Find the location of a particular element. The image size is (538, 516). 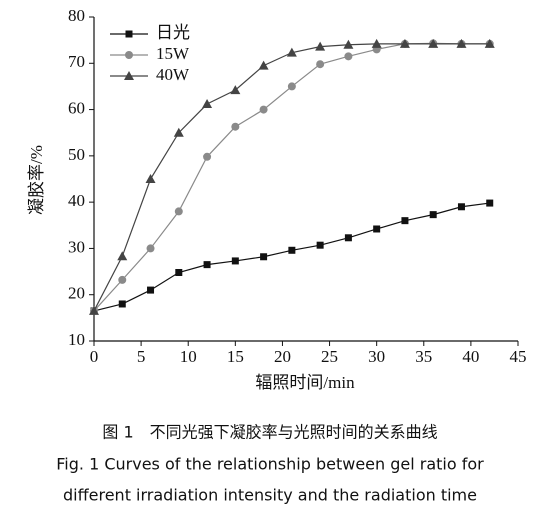

y-tick-label: 20 is located at coordinates (76, 293).